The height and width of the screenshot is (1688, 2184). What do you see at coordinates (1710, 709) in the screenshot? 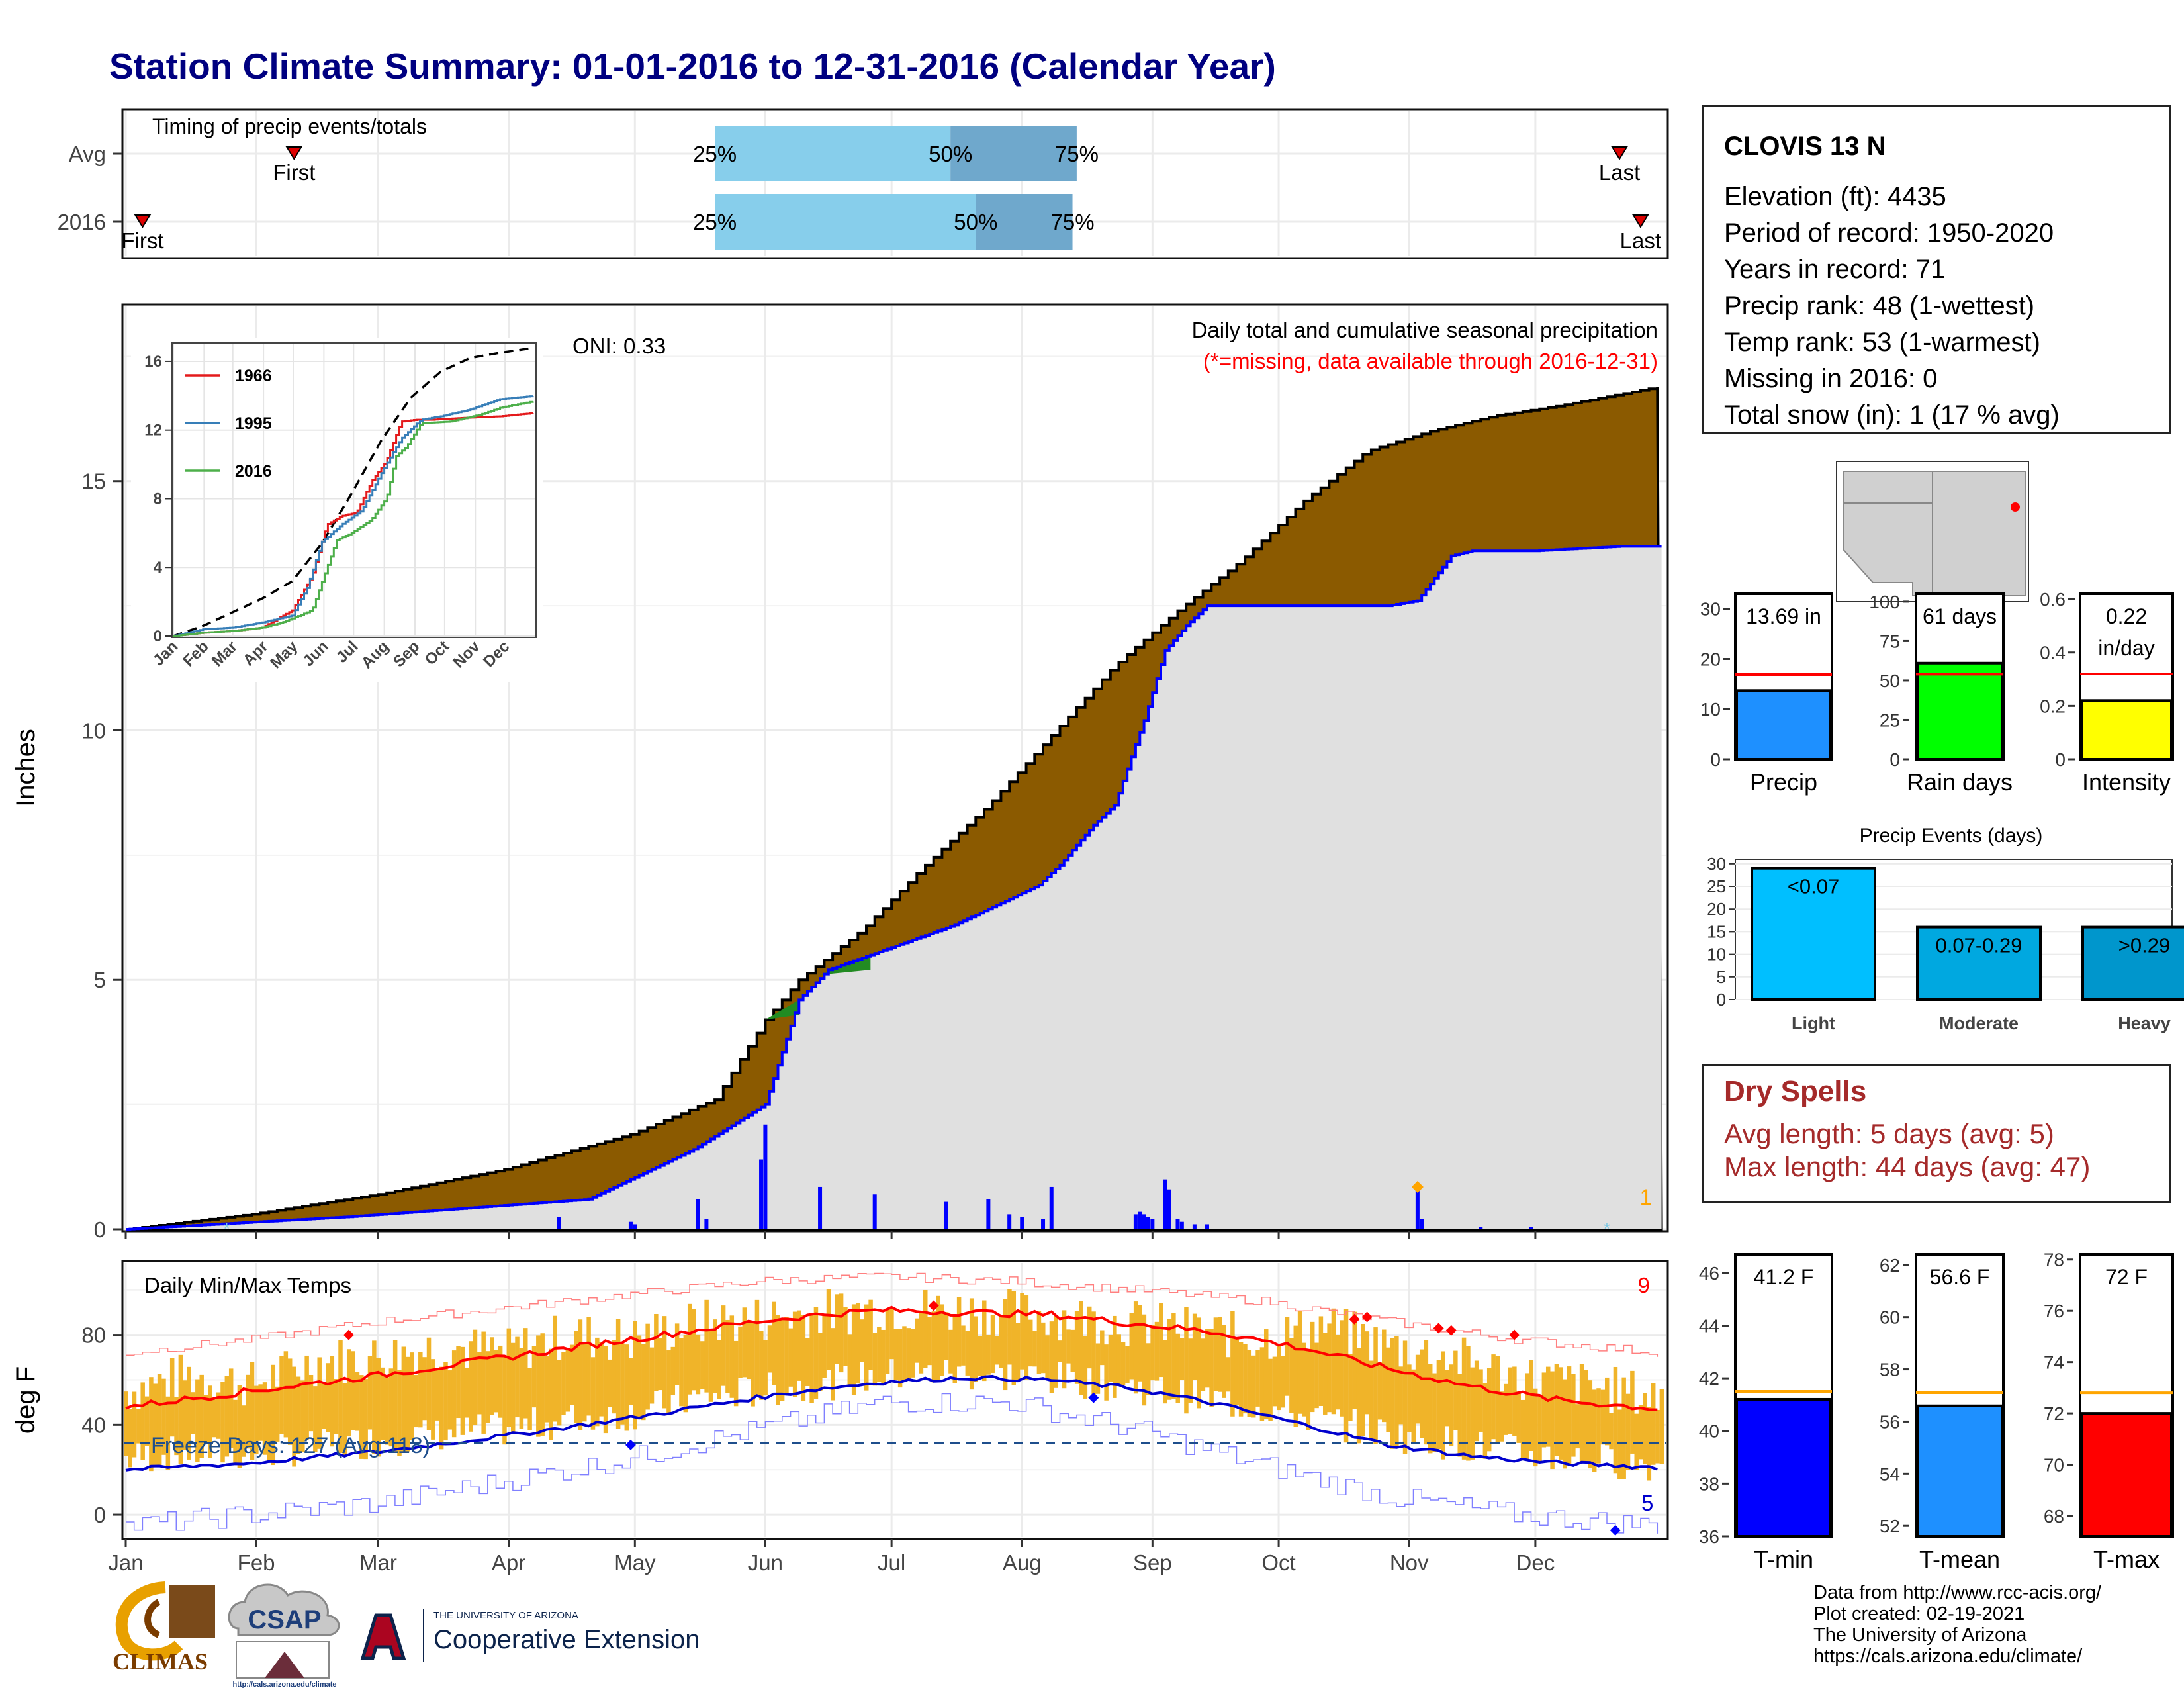
I see `mini-chart-ytick-label: 10` at bounding box center [1710, 709].